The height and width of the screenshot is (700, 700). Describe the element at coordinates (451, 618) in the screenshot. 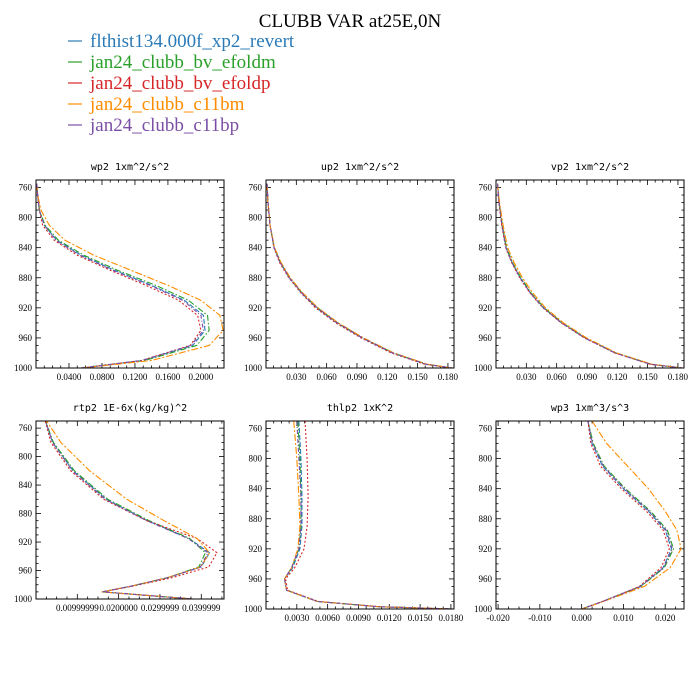

I see `x-tick-label: 0.0180` at that location.